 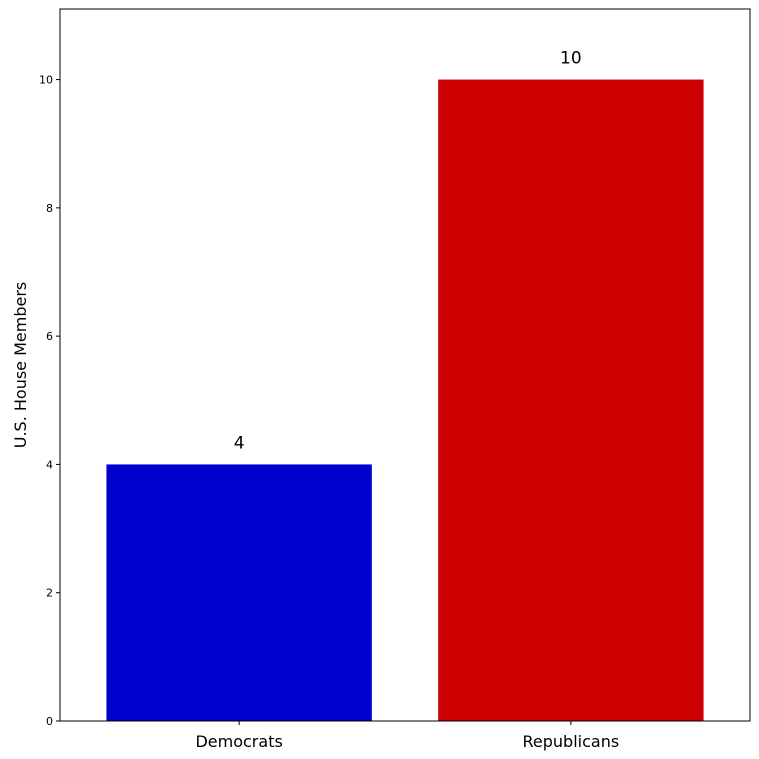 I want to click on bar-democrats, so click(x=239, y=592).